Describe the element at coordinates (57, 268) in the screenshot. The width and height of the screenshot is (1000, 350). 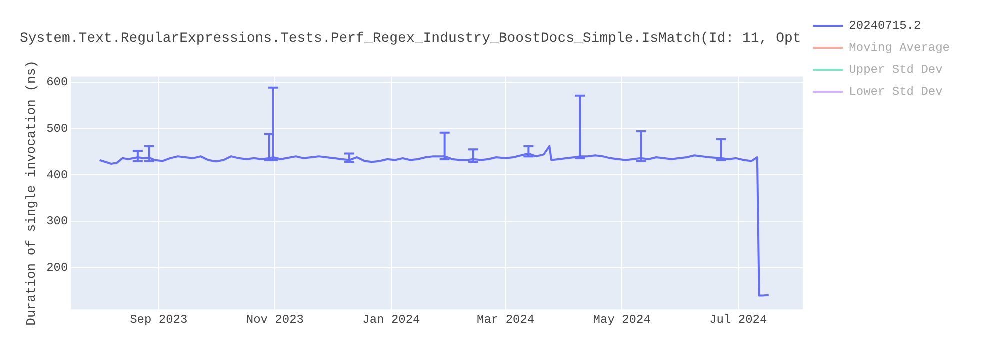
I see `y-tick-label: 200` at that location.